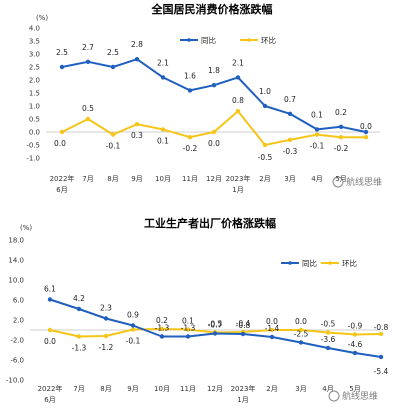 Image resolution: width=400 pixels, height=408 pixels. I want to click on cpi-label-mom: 0.8, so click(238, 100).